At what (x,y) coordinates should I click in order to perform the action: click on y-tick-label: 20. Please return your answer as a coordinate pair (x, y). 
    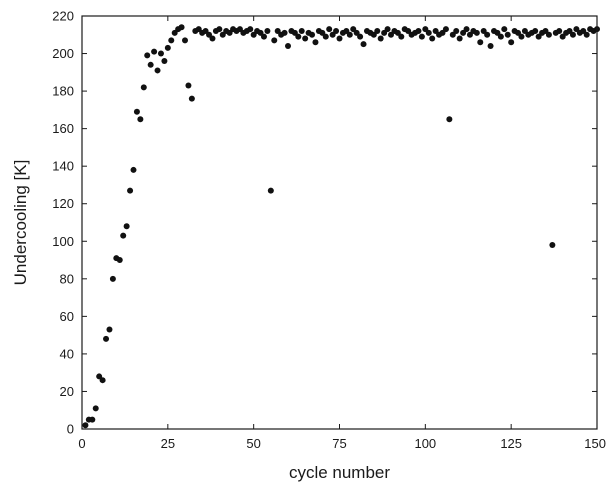
    Looking at the image, I should click on (67, 391).